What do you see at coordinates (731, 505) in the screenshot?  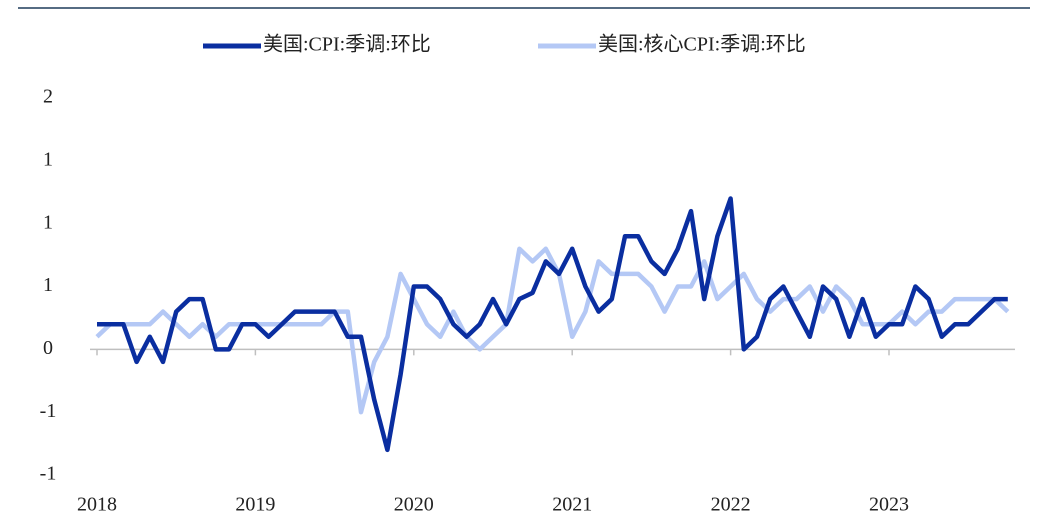 I see `x-tick-label: 2022` at bounding box center [731, 505].